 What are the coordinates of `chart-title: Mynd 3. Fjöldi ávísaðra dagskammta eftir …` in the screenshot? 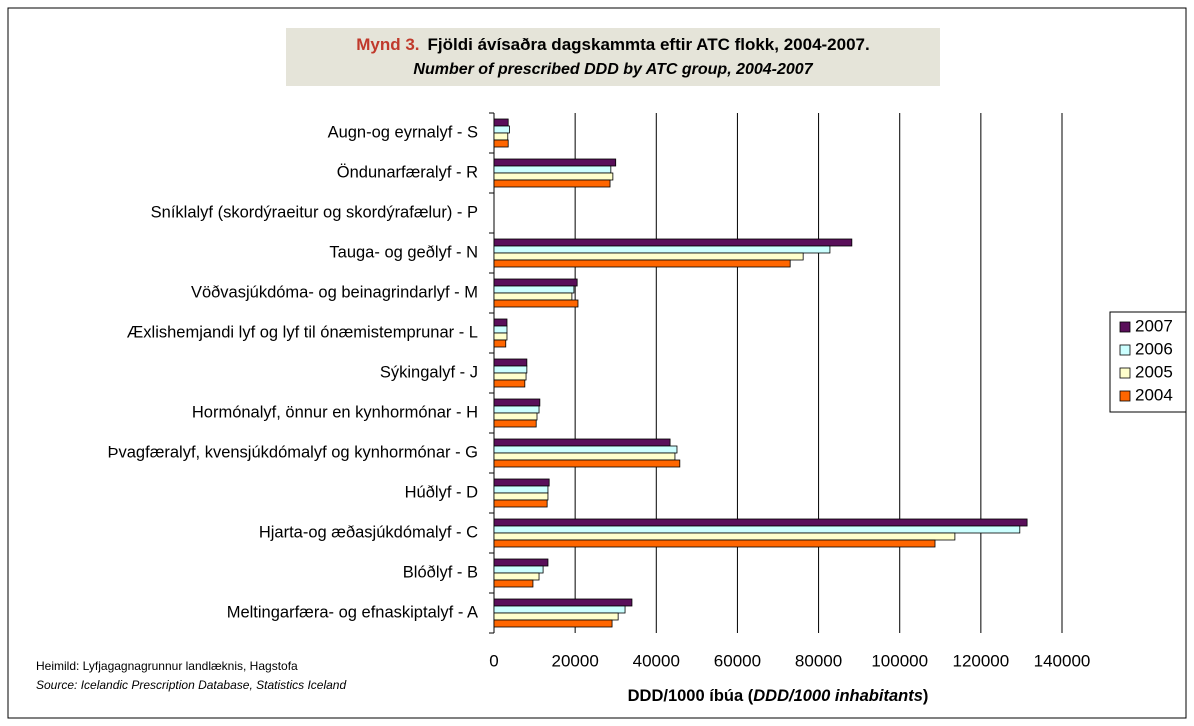 It's located at (612, 44).